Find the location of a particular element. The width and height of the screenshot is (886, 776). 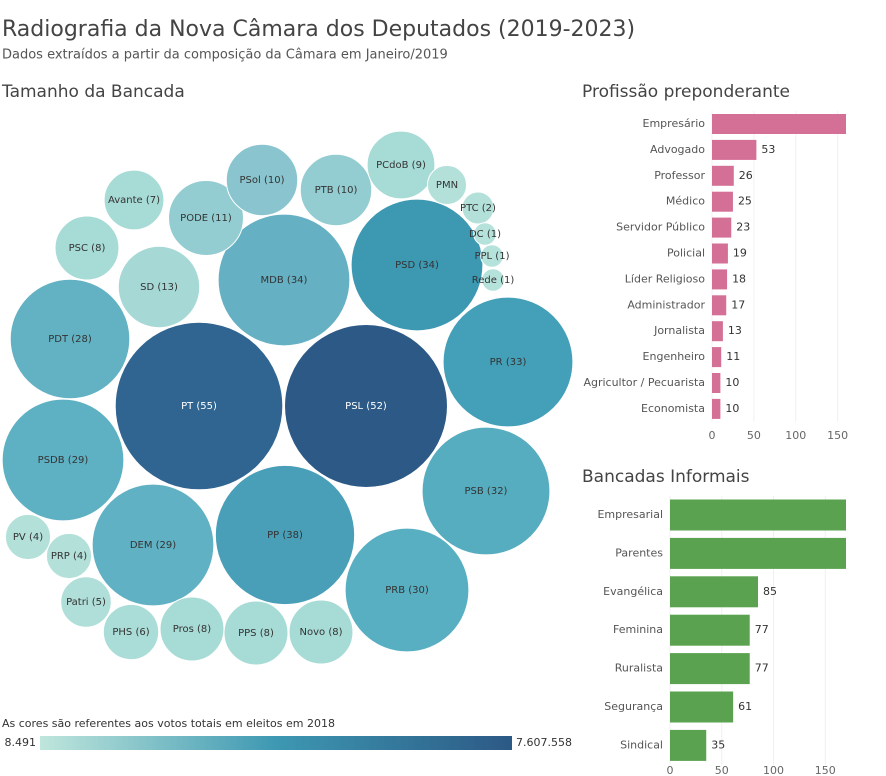

value-label: 19 is located at coordinates (740, 253).